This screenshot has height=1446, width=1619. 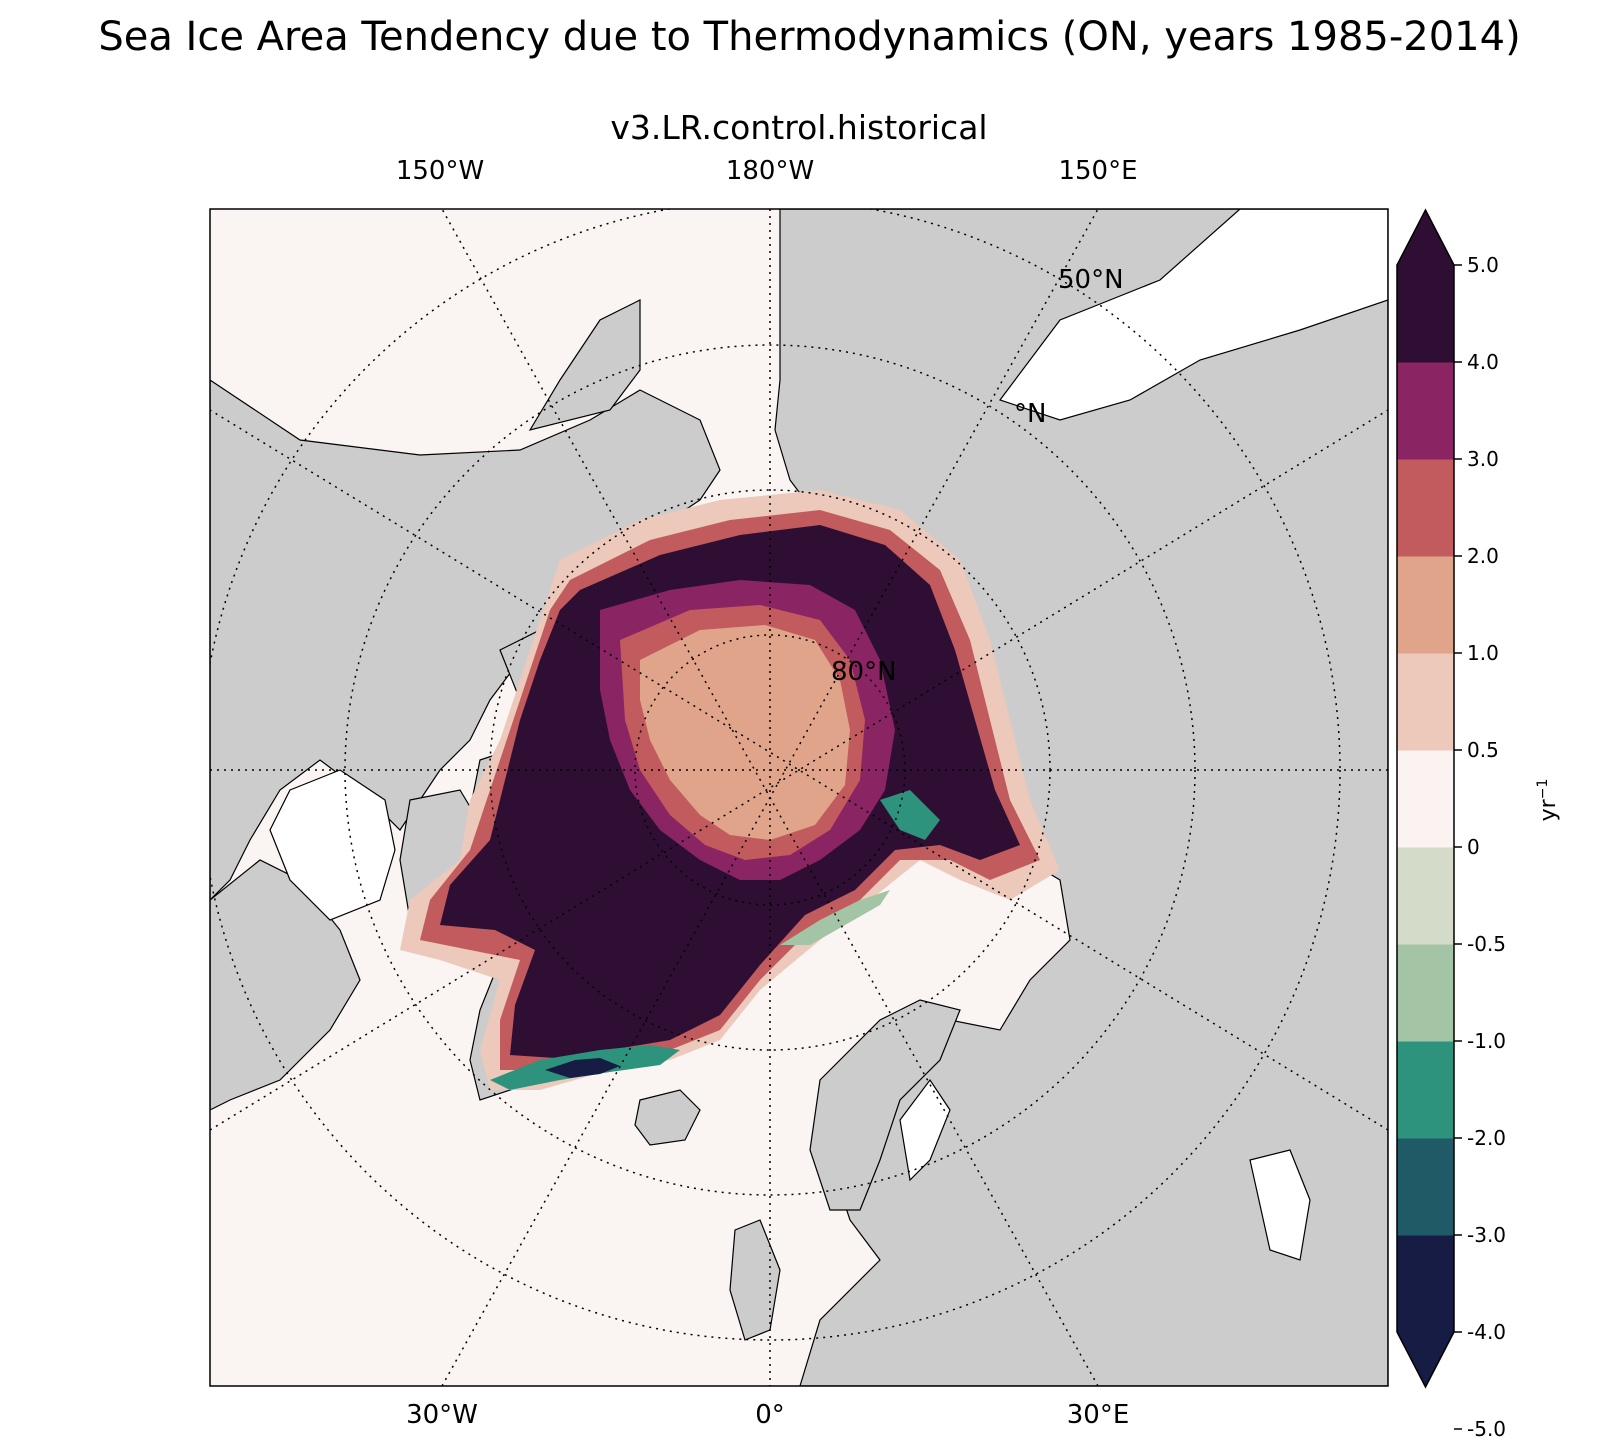 What do you see at coordinates (667, 1117) in the screenshot?
I see `iceland-land` at bounding box center [667, 1117].